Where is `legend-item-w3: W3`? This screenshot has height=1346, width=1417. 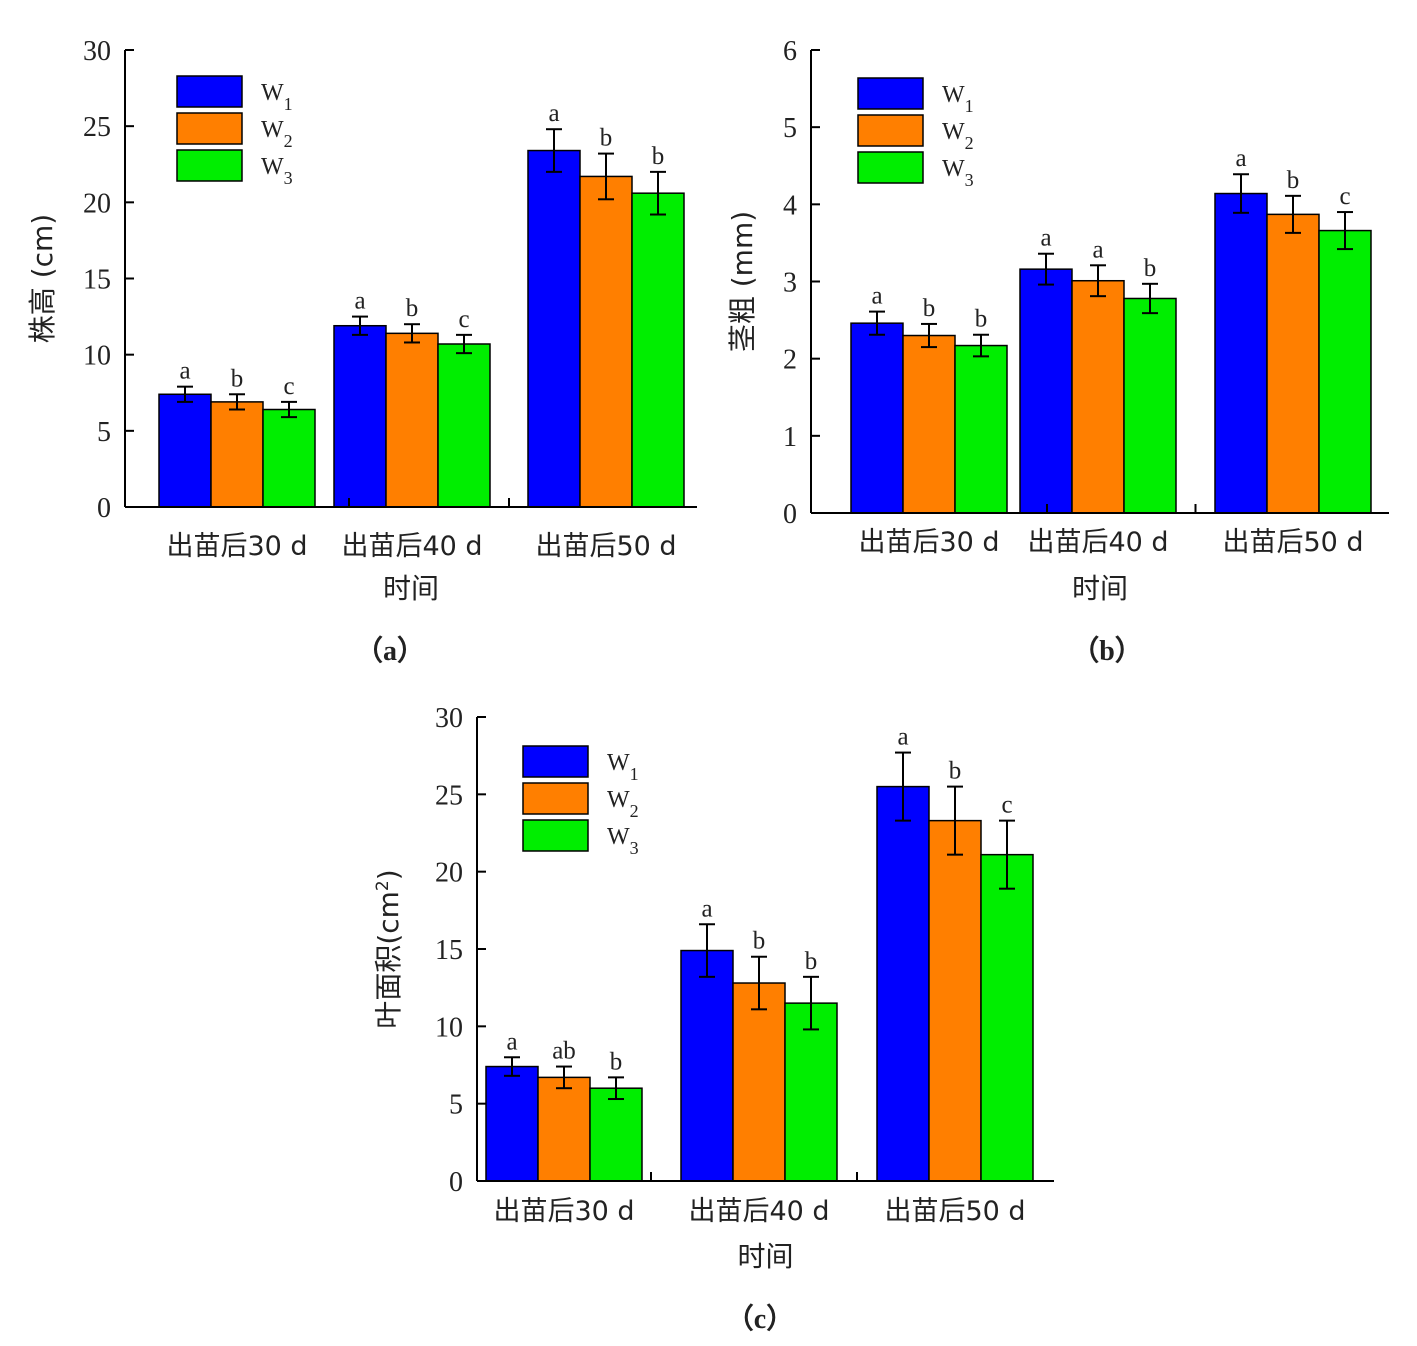
legend-item-w3: W3 is located at coordinates (580, 838).